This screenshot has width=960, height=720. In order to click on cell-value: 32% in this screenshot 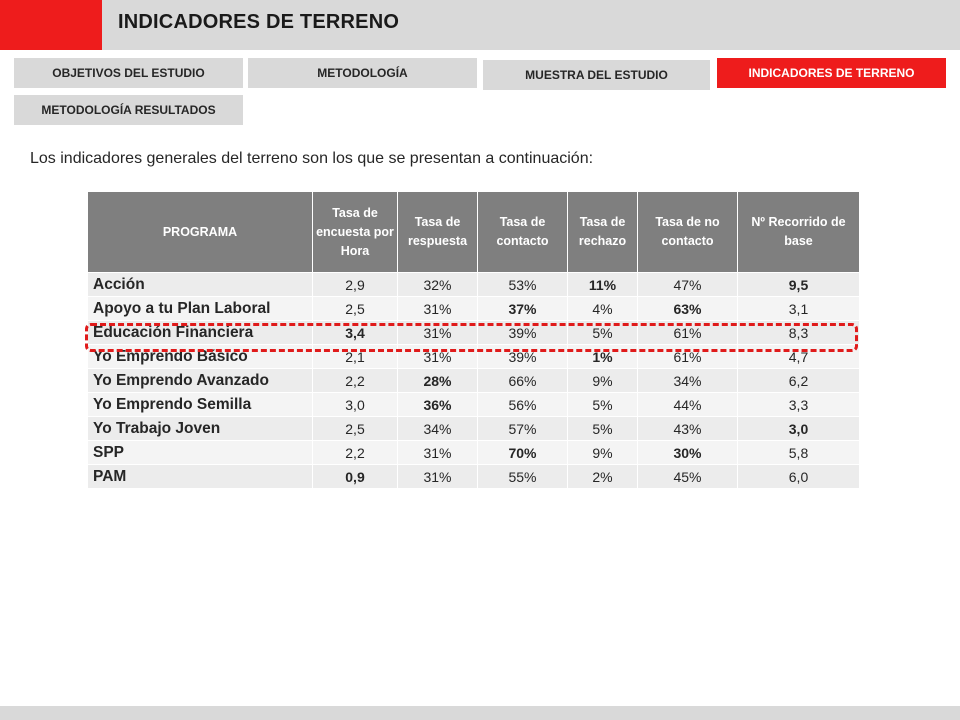, I will do `click(437, 284)`.